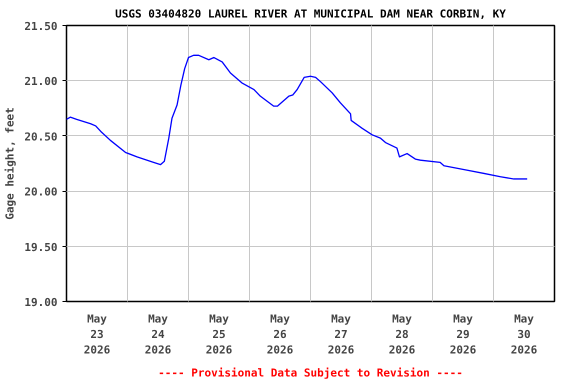 The width and height of the screenshot is (576, 384). I want to click on y-tick-label: 19.00, so click(41, 302).